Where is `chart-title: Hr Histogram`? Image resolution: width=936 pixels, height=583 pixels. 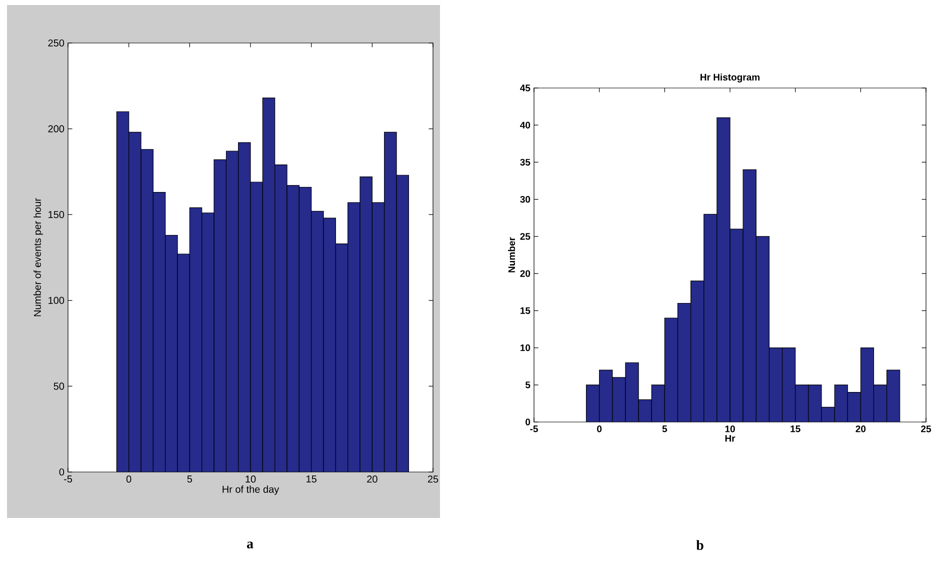
chart-title: Hr Histogram is located at coordinates (730, 78).